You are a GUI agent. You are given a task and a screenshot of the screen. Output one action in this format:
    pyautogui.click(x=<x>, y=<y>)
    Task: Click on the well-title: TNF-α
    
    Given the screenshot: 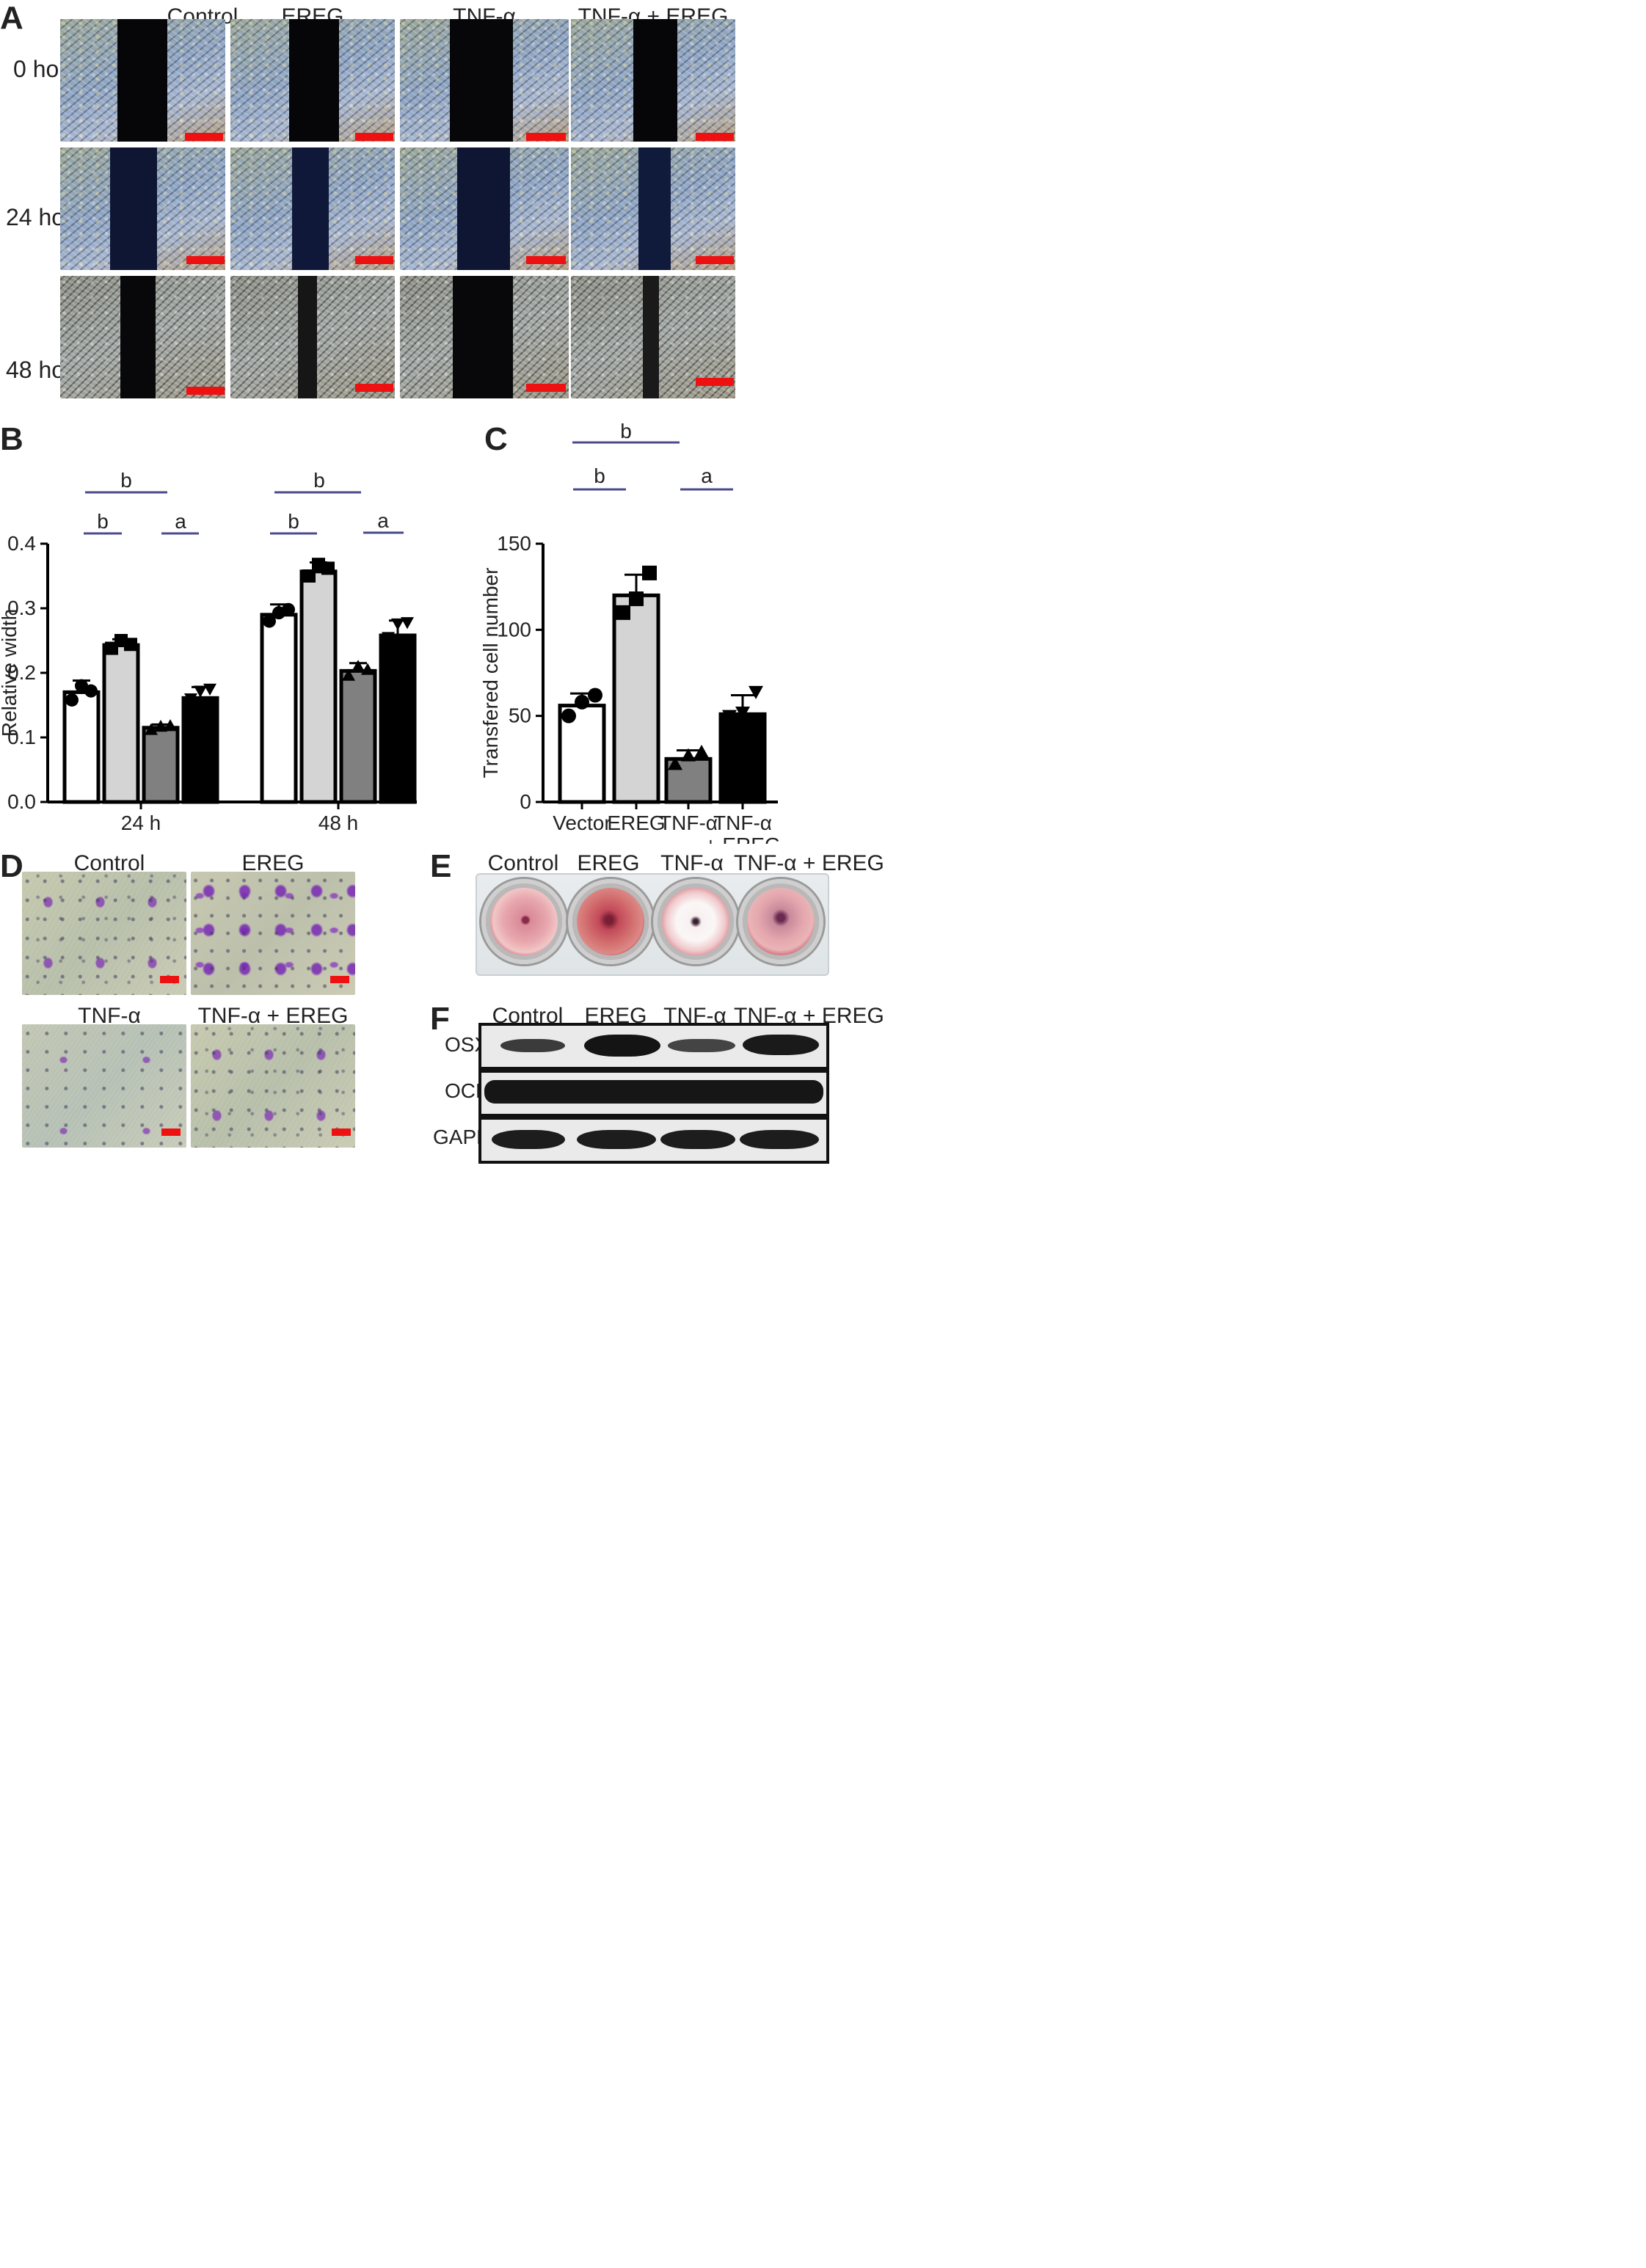 What is the action you would take?
    pyautogui.click(x=692, y=863)
    